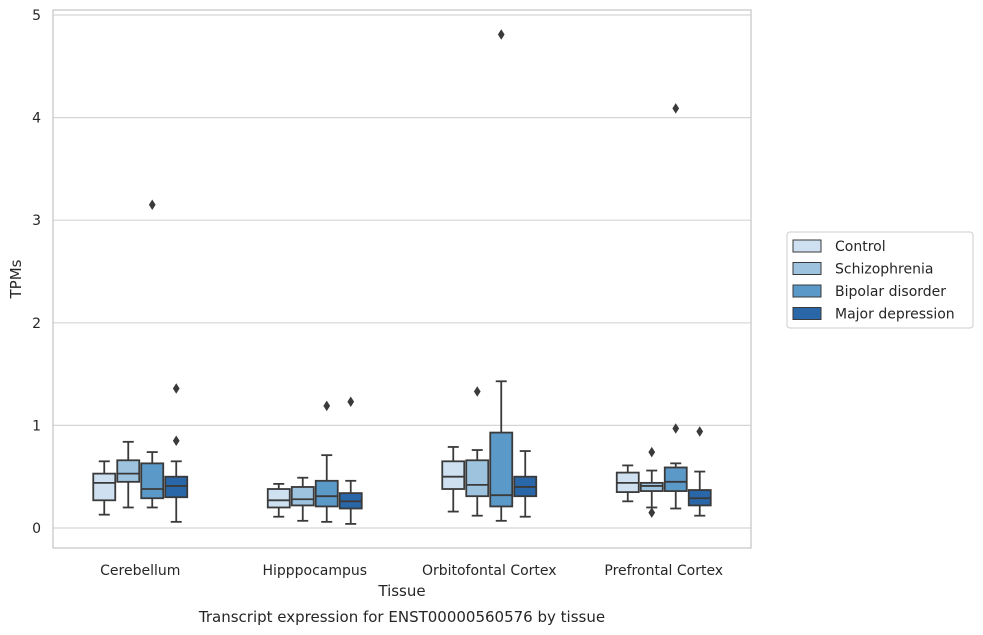 This screenshot has height=635, width=983. I want to click on x-tick-label: Orbitofontal Cortex, so click(489, 571).